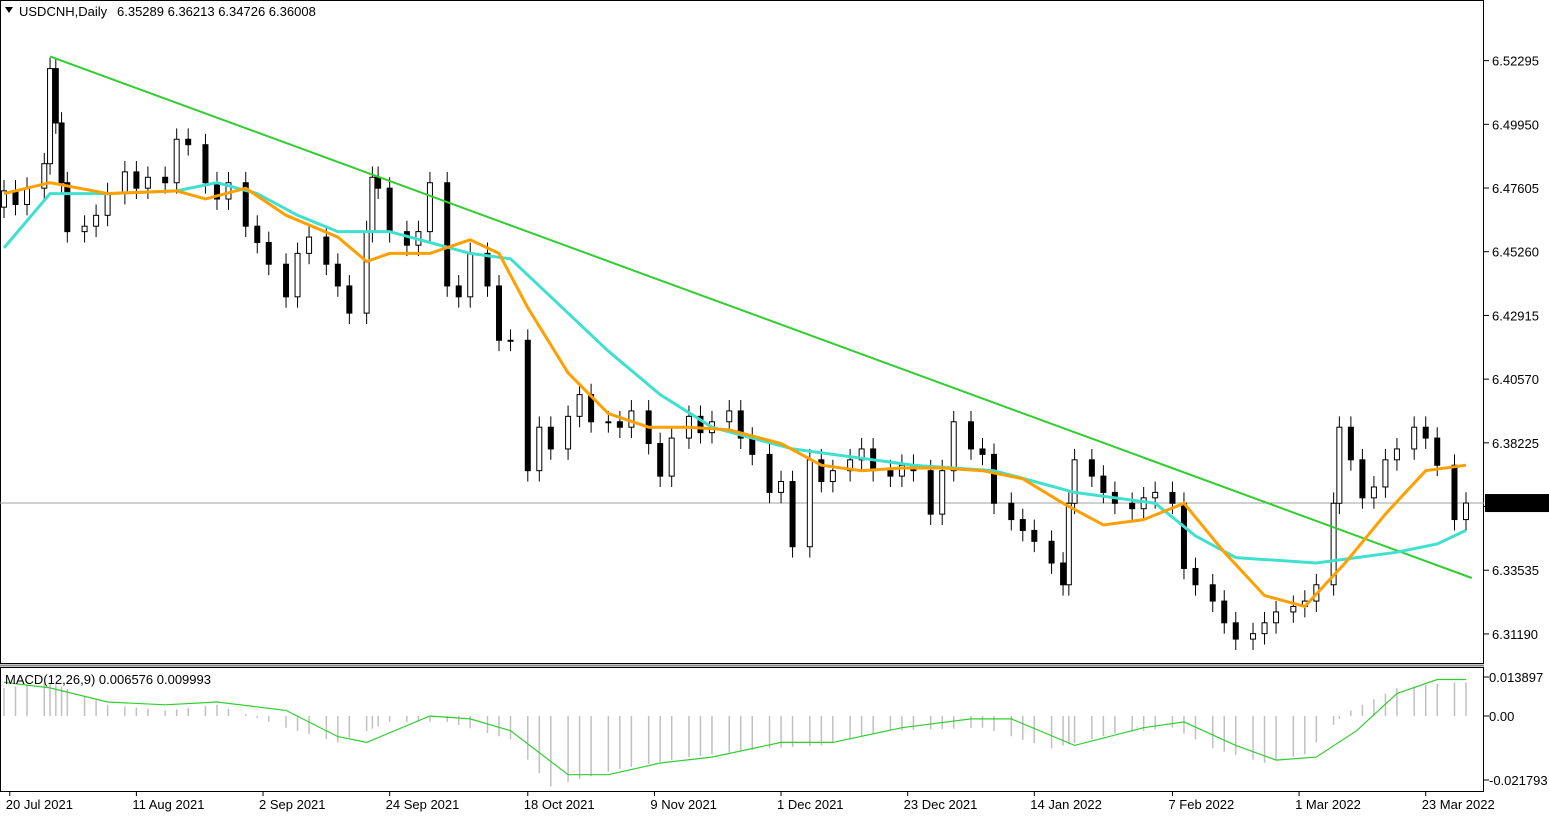  What do you see at coordinates (9, 10) in the screenshot?
I see `dropdown-triangle-icon` at bounding box center [9, 10].